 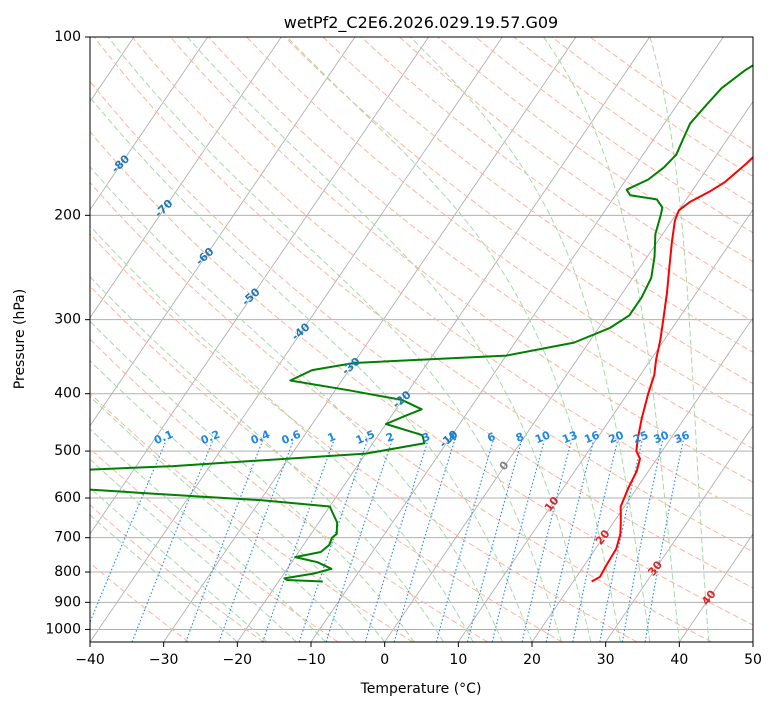 I want to click on mixing-ratio-label: 36, so click(x=681, y=437).